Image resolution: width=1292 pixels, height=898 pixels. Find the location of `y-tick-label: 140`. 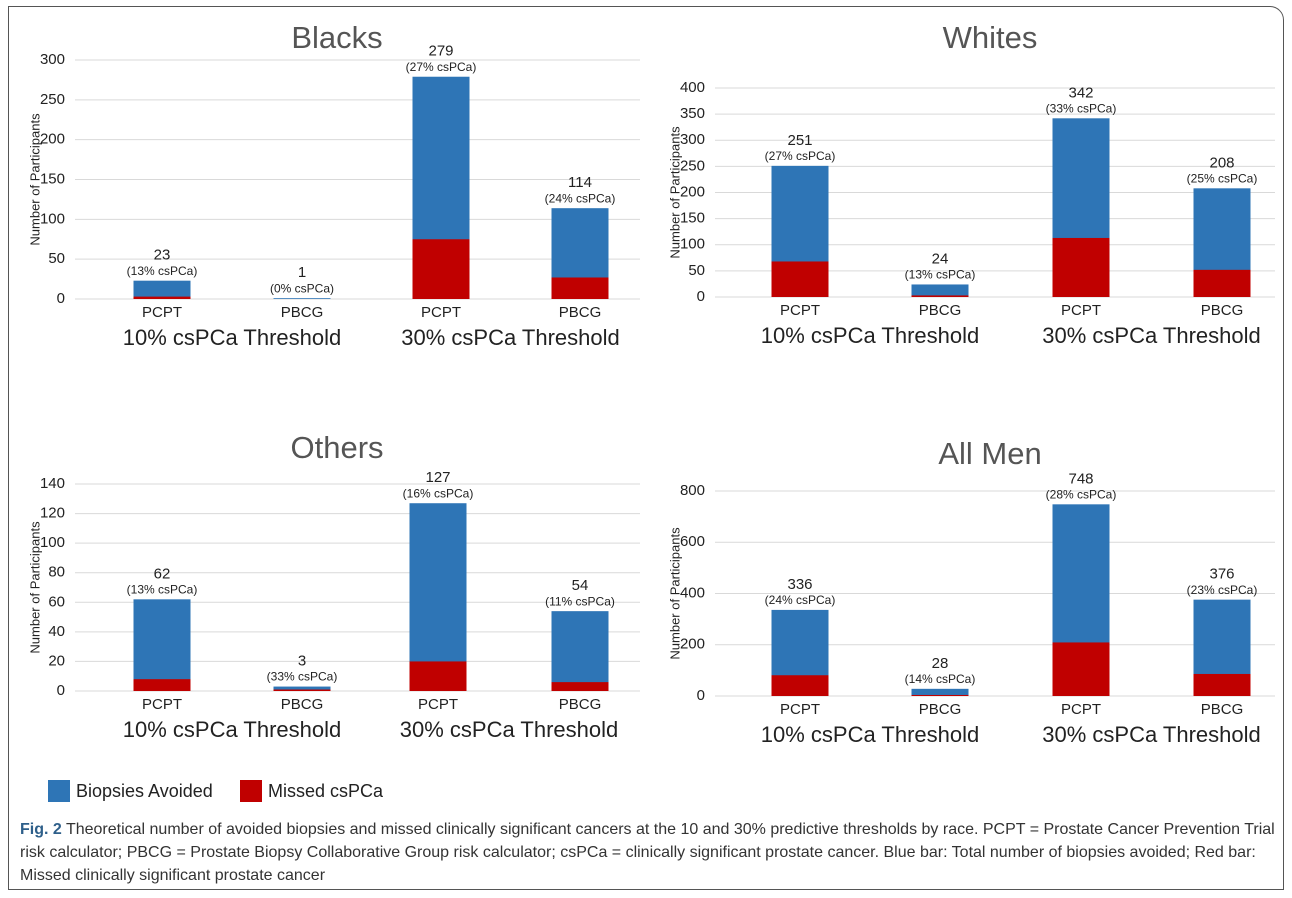

y-tick-label: 140 is located at coordinates (52, 483).